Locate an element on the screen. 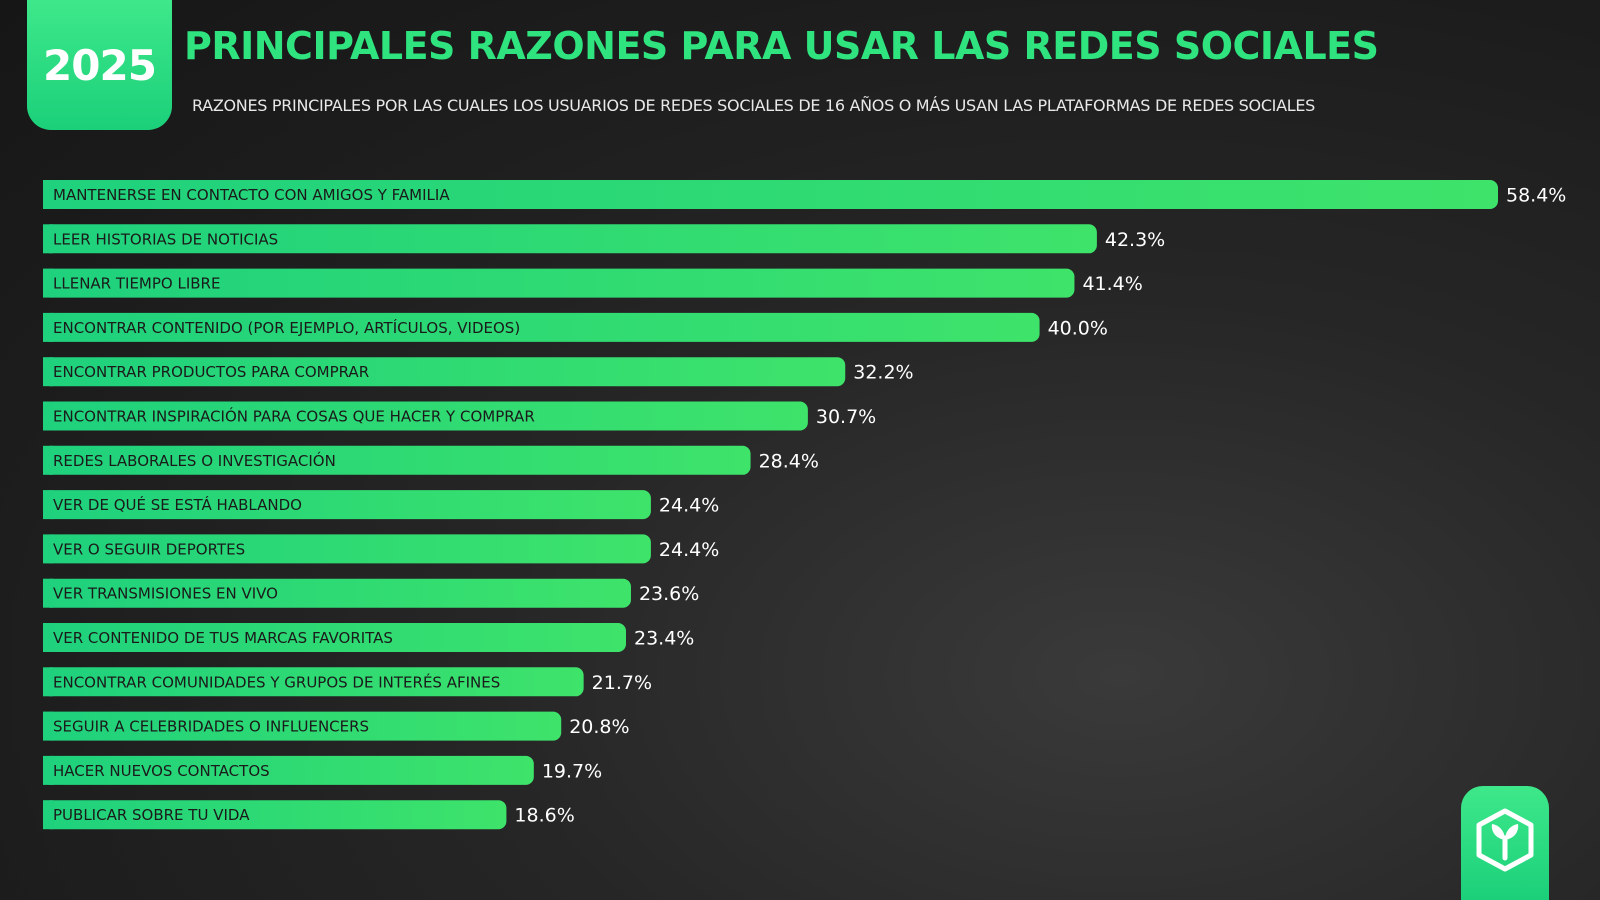 The width and height of the screenshot is (1600, 900). bar-value-label: 30.7% is located at coordinates (846, 417).